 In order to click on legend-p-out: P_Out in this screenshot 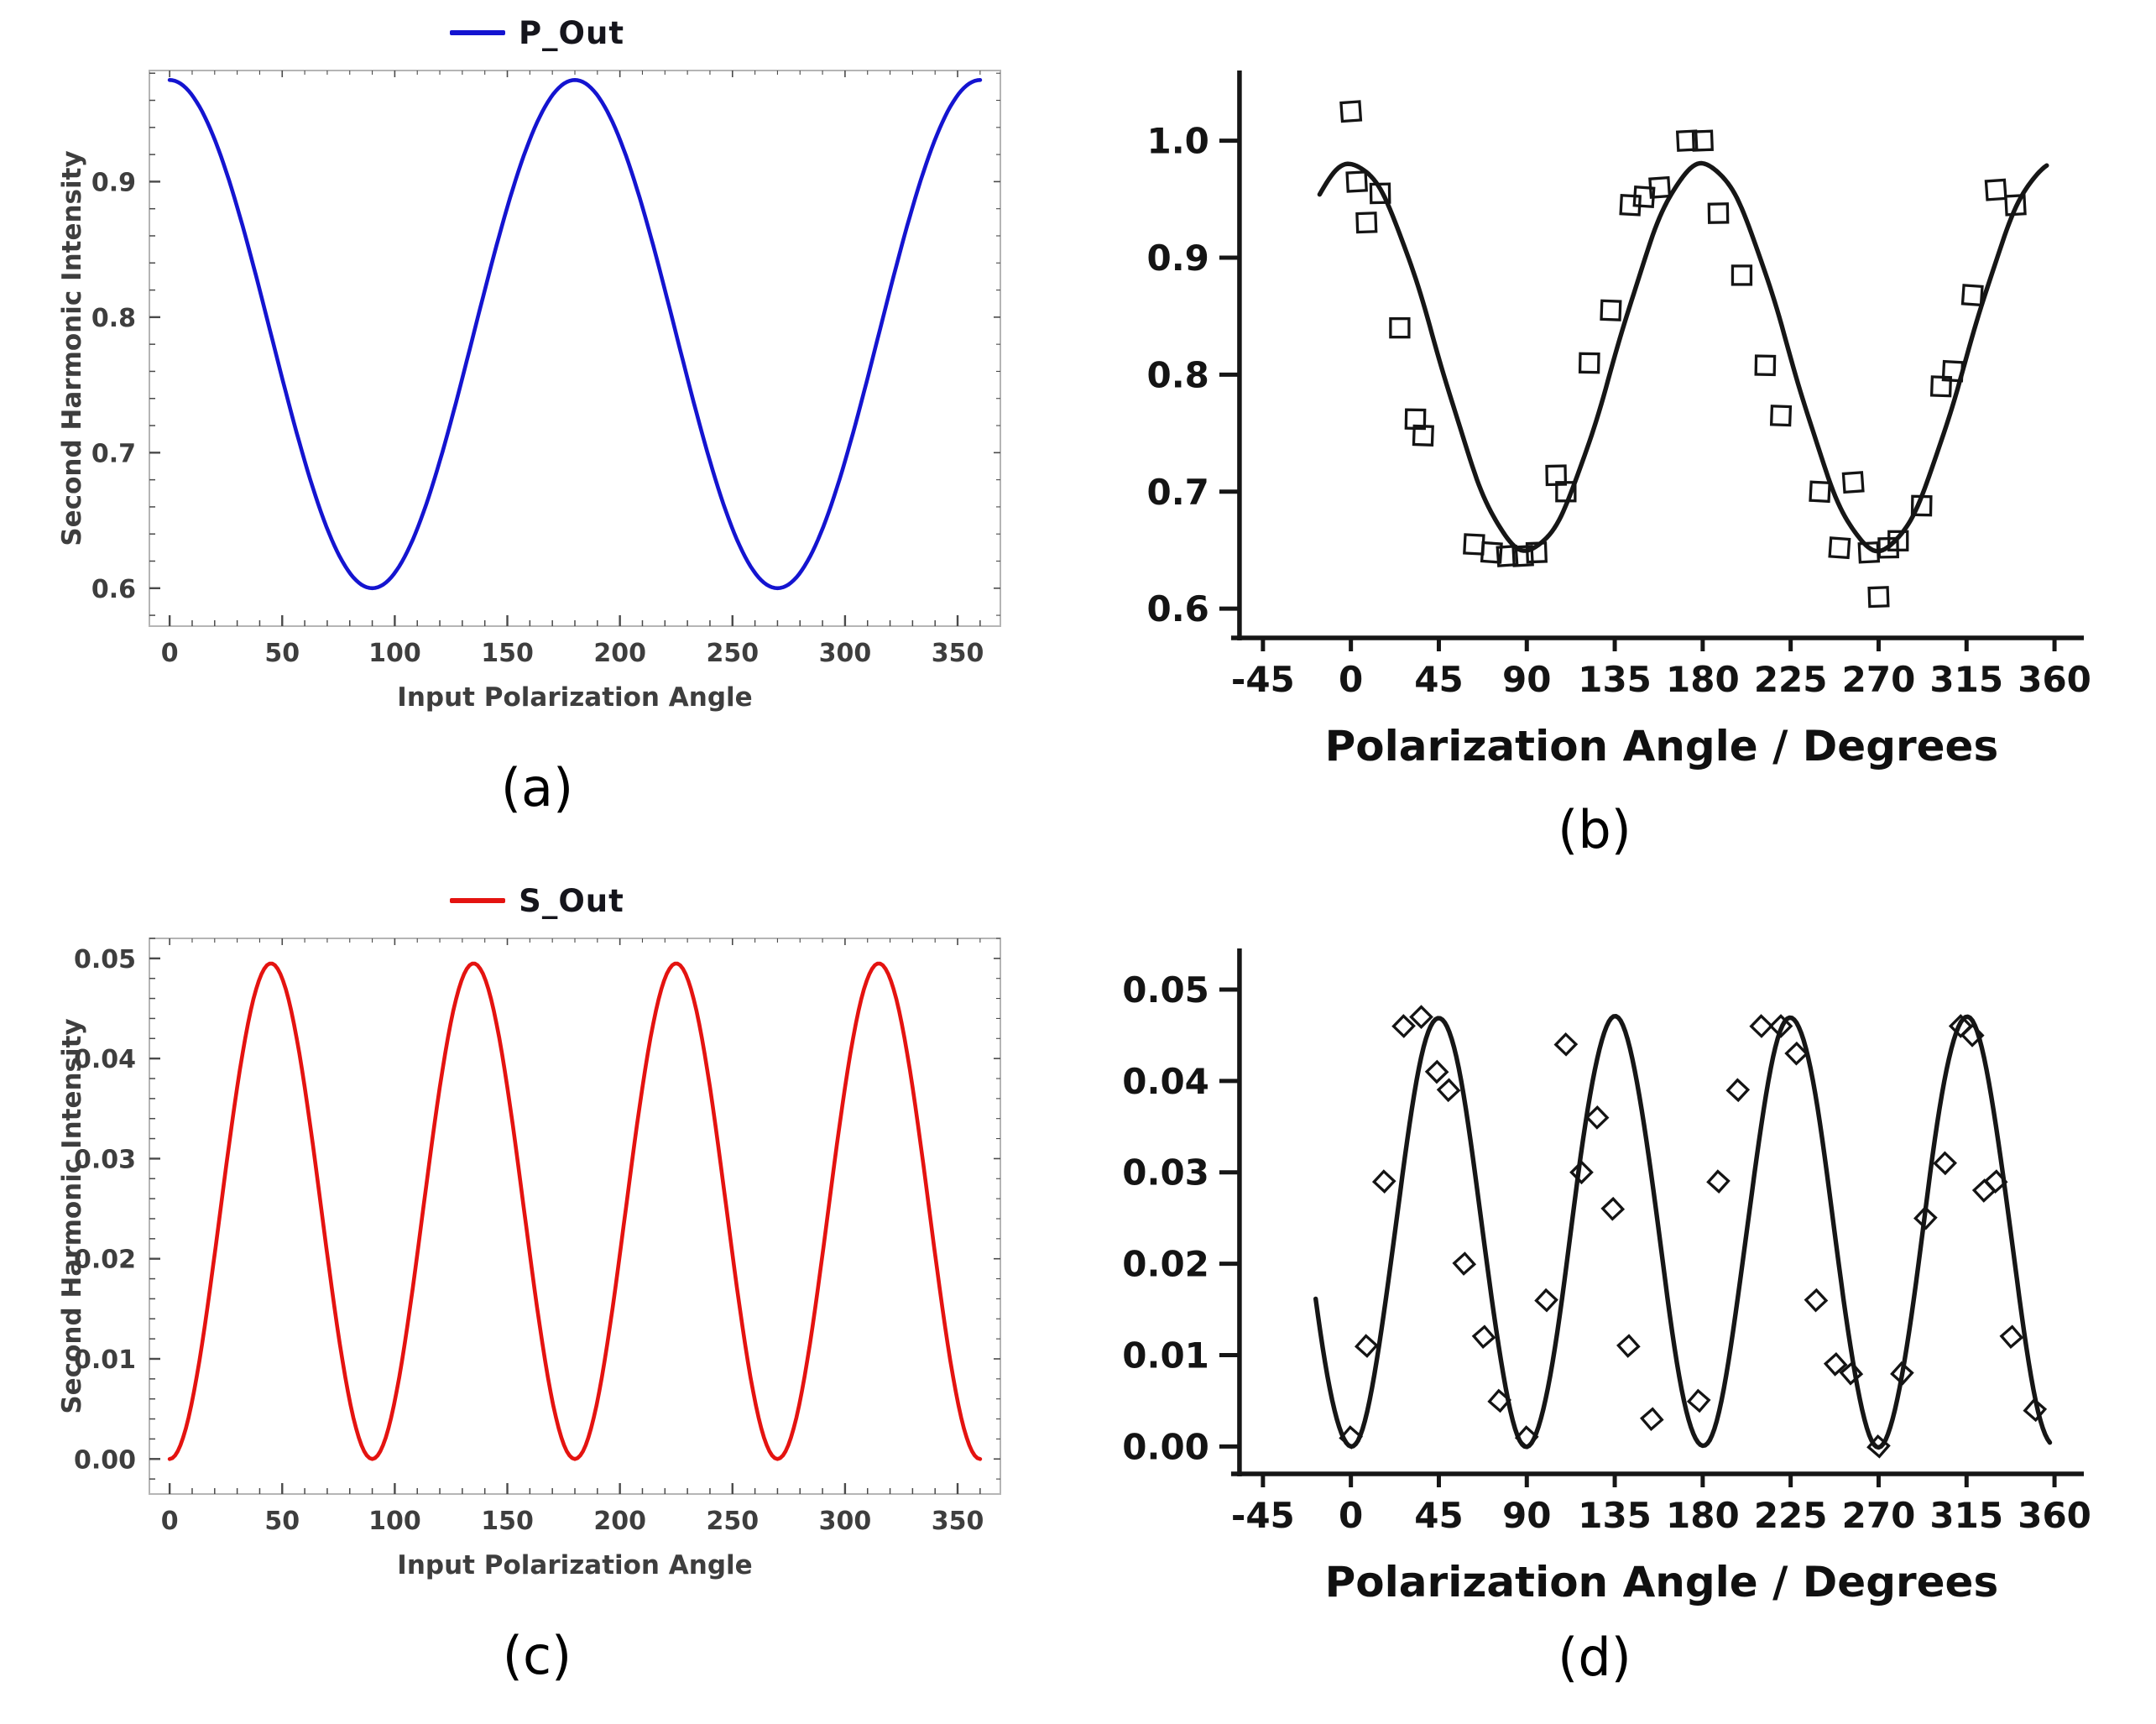, I will do `click(537, 33)`.